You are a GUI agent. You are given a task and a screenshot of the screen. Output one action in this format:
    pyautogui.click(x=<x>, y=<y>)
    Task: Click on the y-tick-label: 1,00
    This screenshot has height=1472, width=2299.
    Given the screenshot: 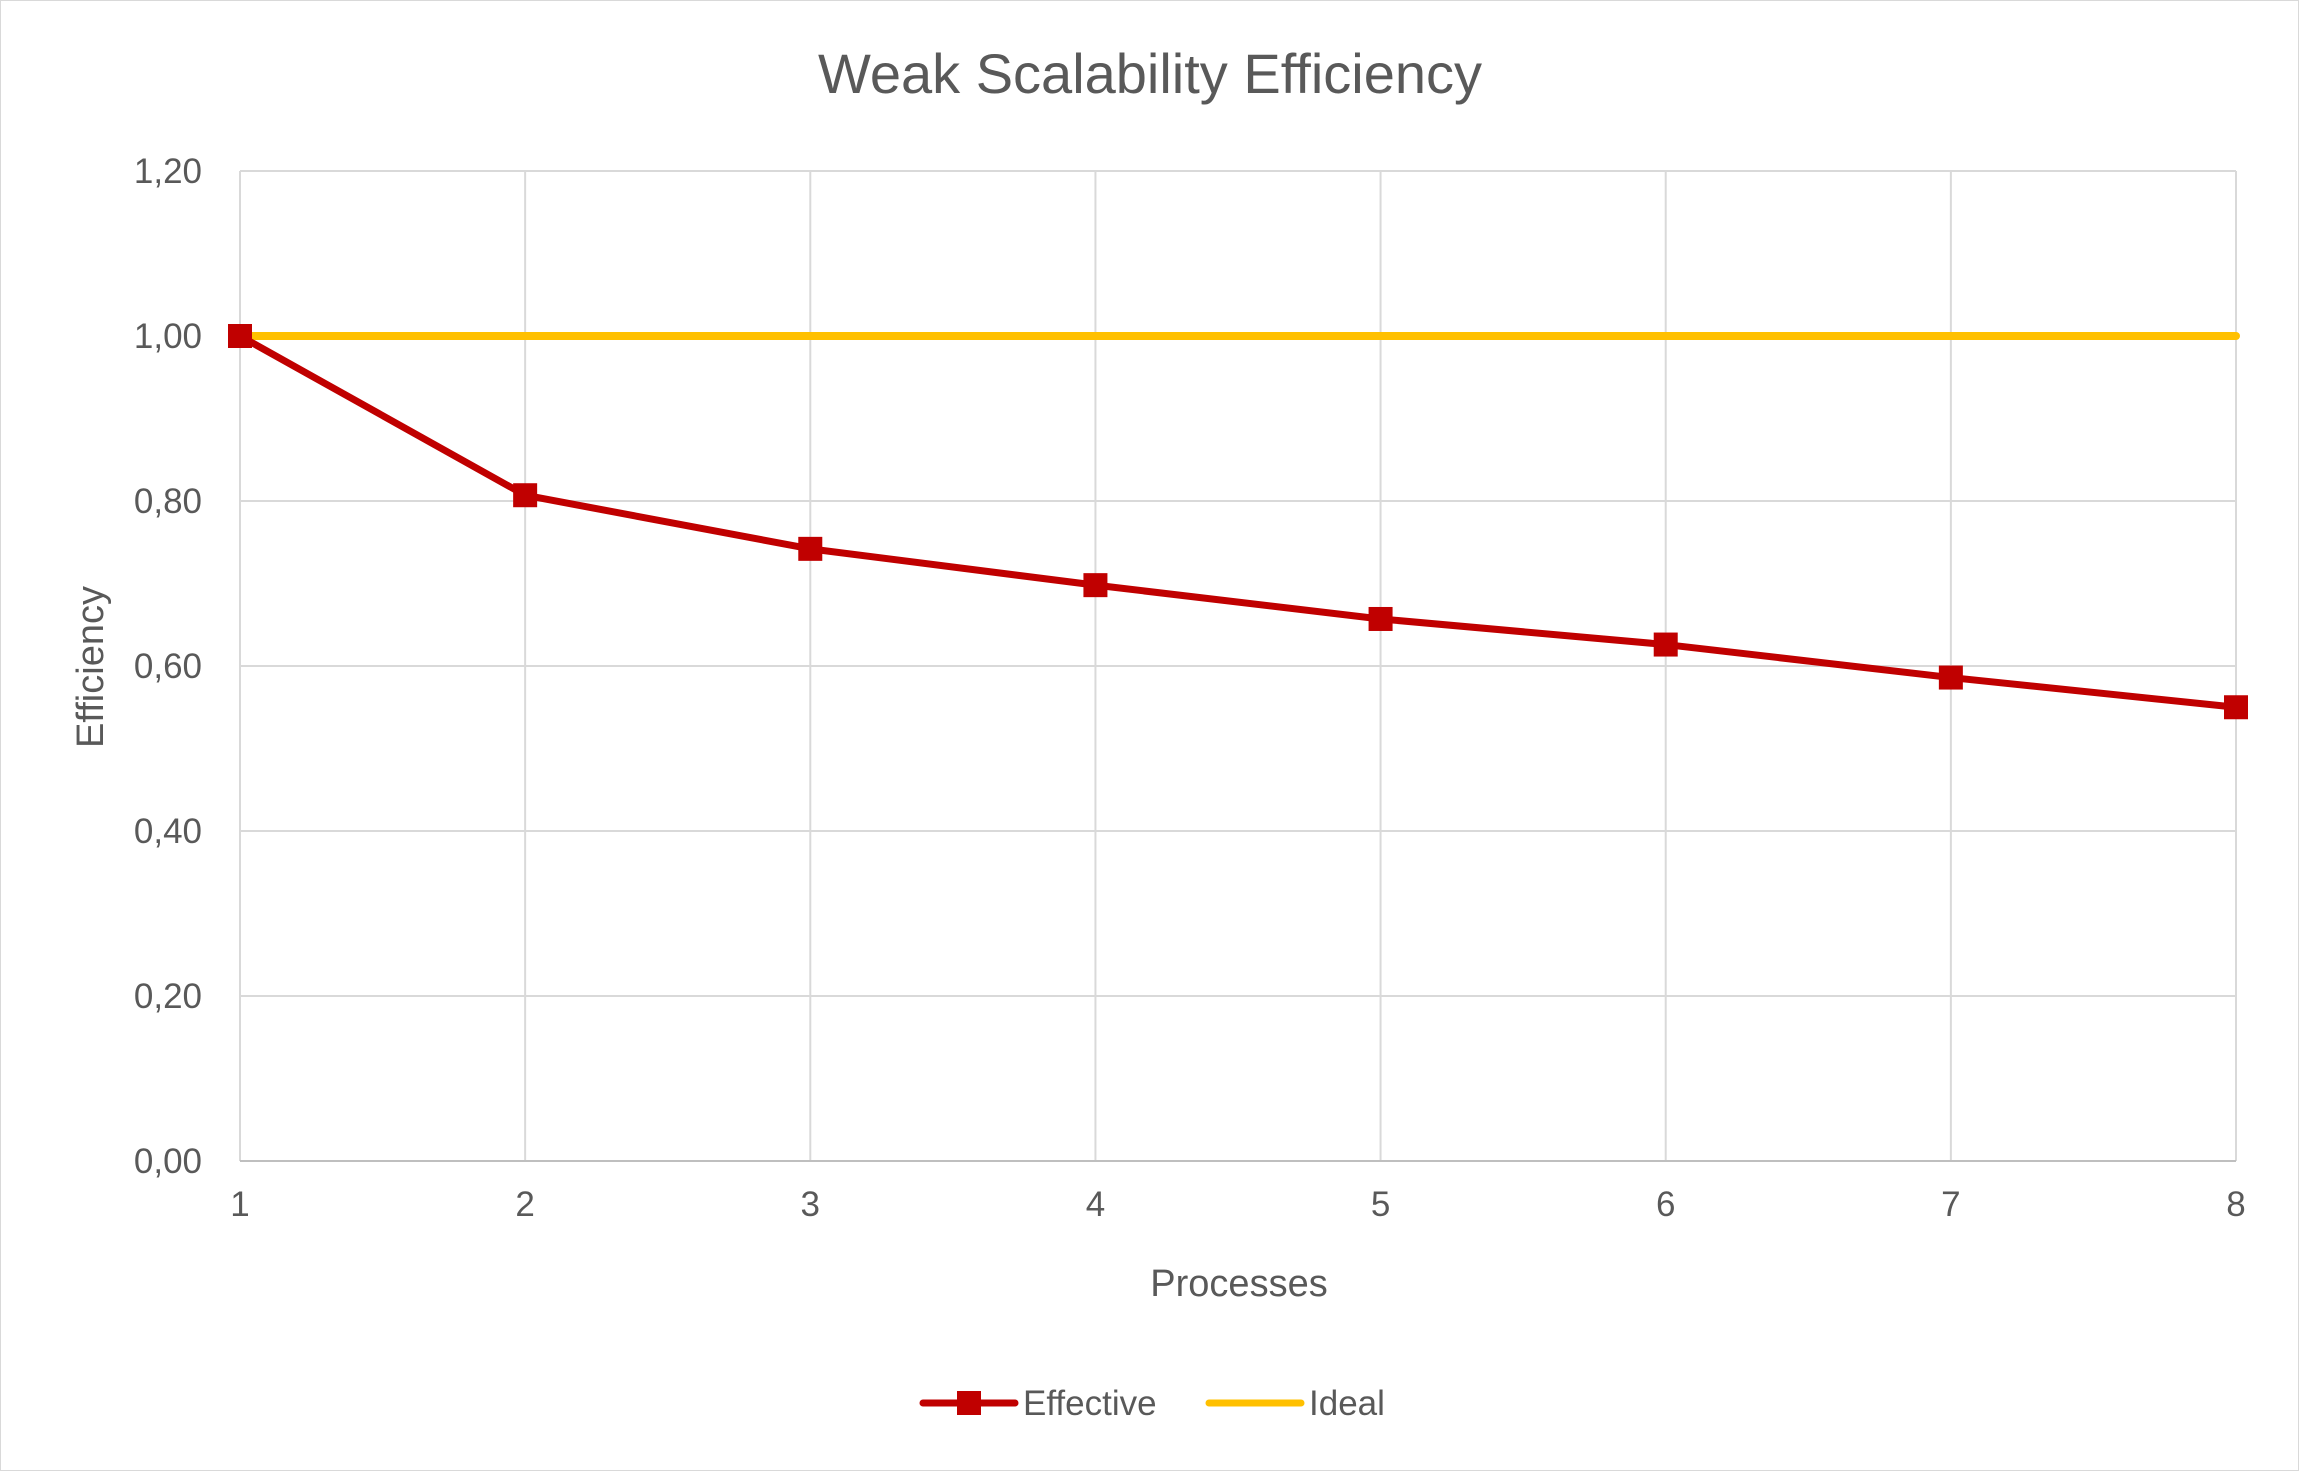 What is the action you would take?
    pyautogui.click(x=168, y=336)
    